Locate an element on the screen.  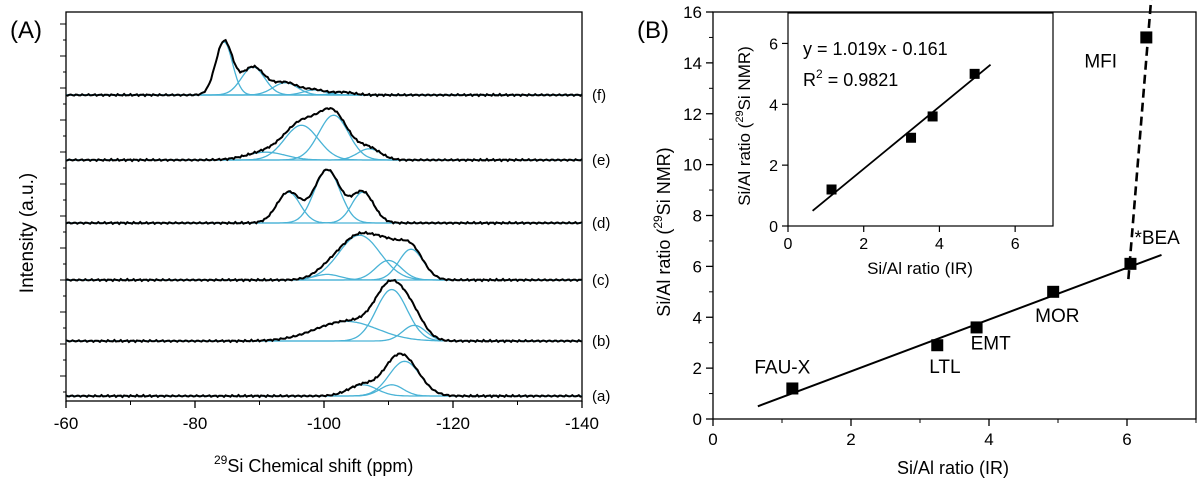
y-tick-label-b: 2 is located at coordinates (697, 368).